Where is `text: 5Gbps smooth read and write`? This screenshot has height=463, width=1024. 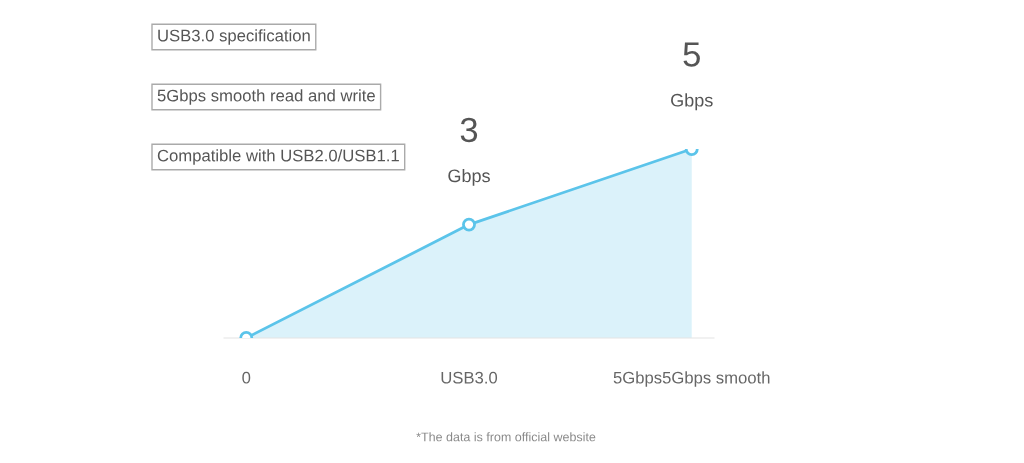
text: 5Gbps smooth read and write is located at coordinates (266, 97).